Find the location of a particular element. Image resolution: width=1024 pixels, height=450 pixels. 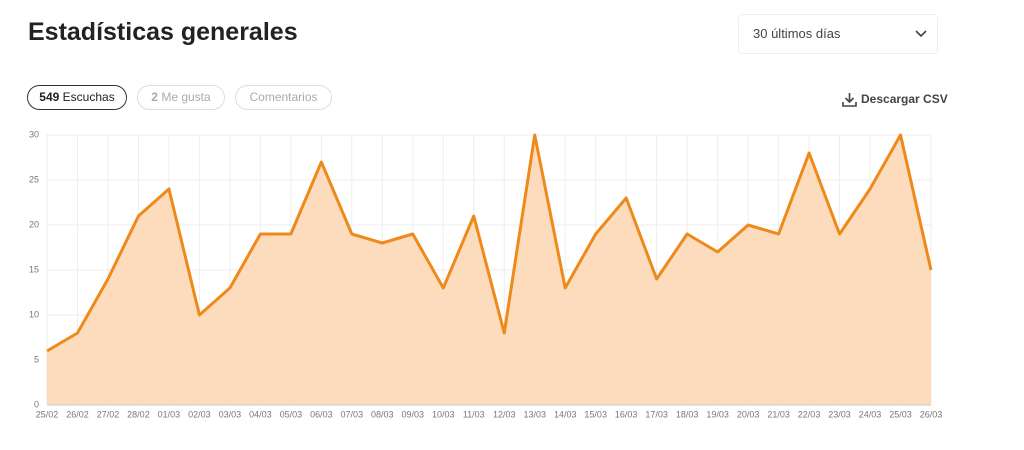

chevron is located at coordinates (921, 34).